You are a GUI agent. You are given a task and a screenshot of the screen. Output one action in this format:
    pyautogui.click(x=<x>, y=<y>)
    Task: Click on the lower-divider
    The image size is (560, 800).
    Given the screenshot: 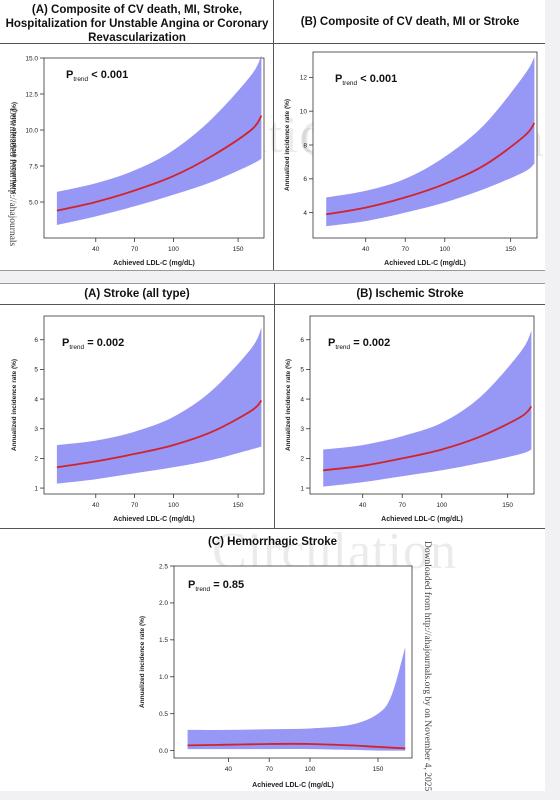 What is the action you would take?
    pyautogui.click(x=272, y=528)
    